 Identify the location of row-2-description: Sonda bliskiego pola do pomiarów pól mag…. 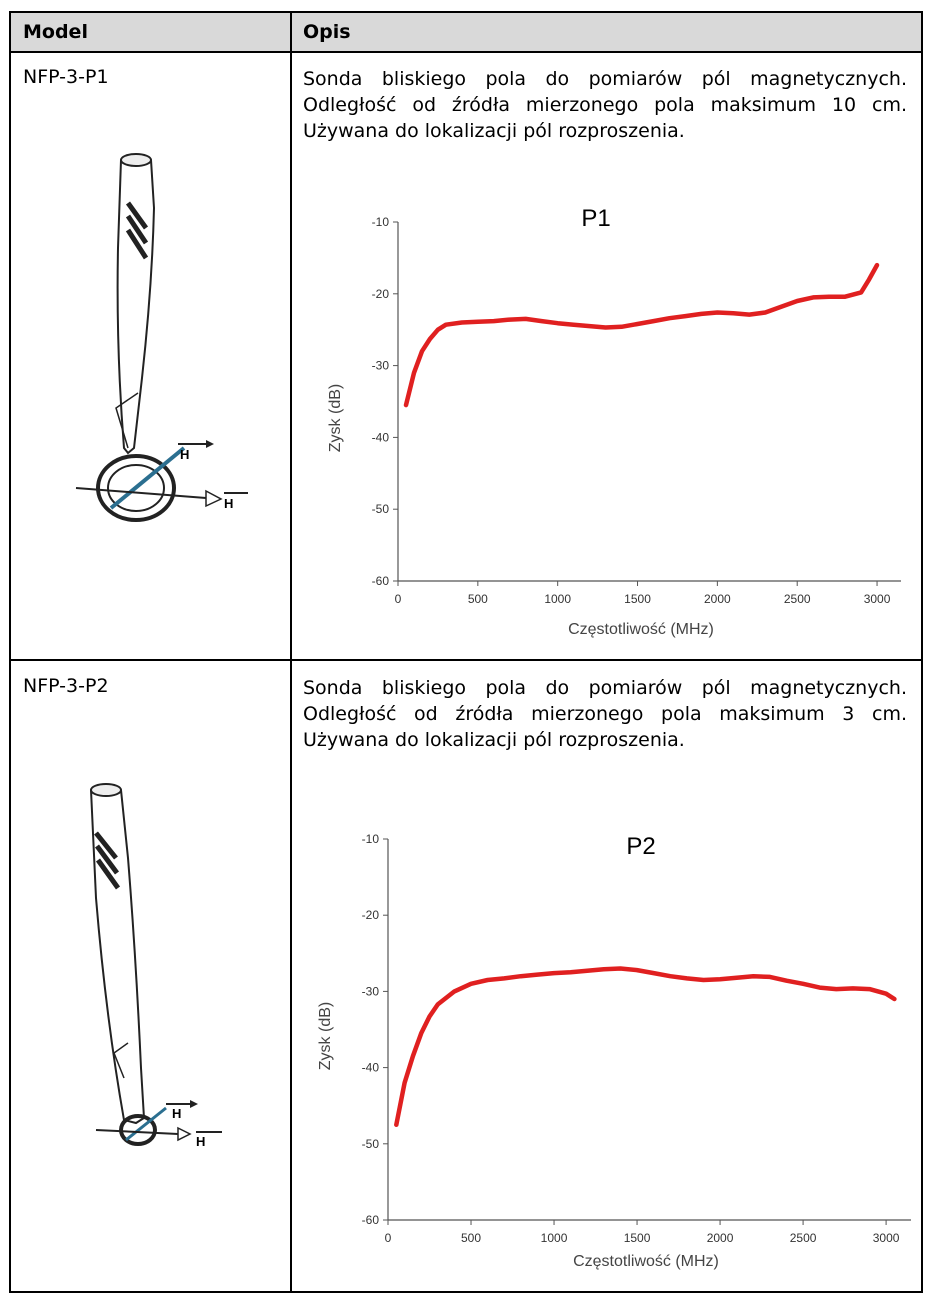
(605, 714).